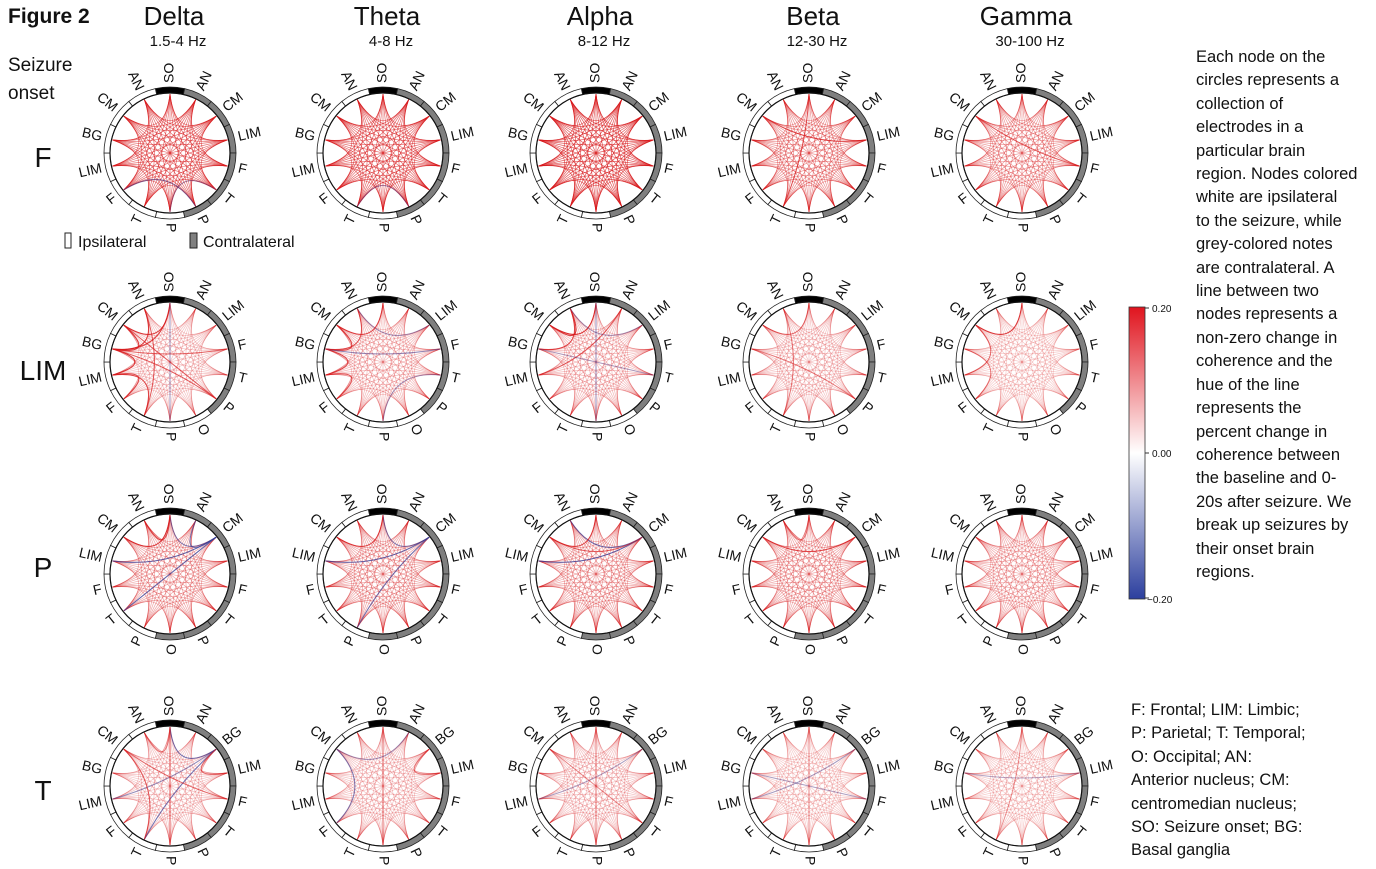 This screenshot has height=869, width=1376. I want to click on description-line: non-zero change in, so click(1267, 337).